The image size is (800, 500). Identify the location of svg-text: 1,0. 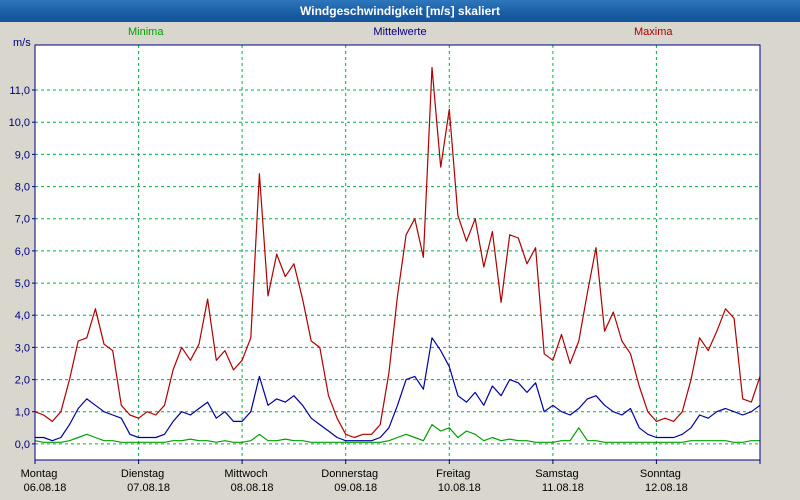
(22, 413).